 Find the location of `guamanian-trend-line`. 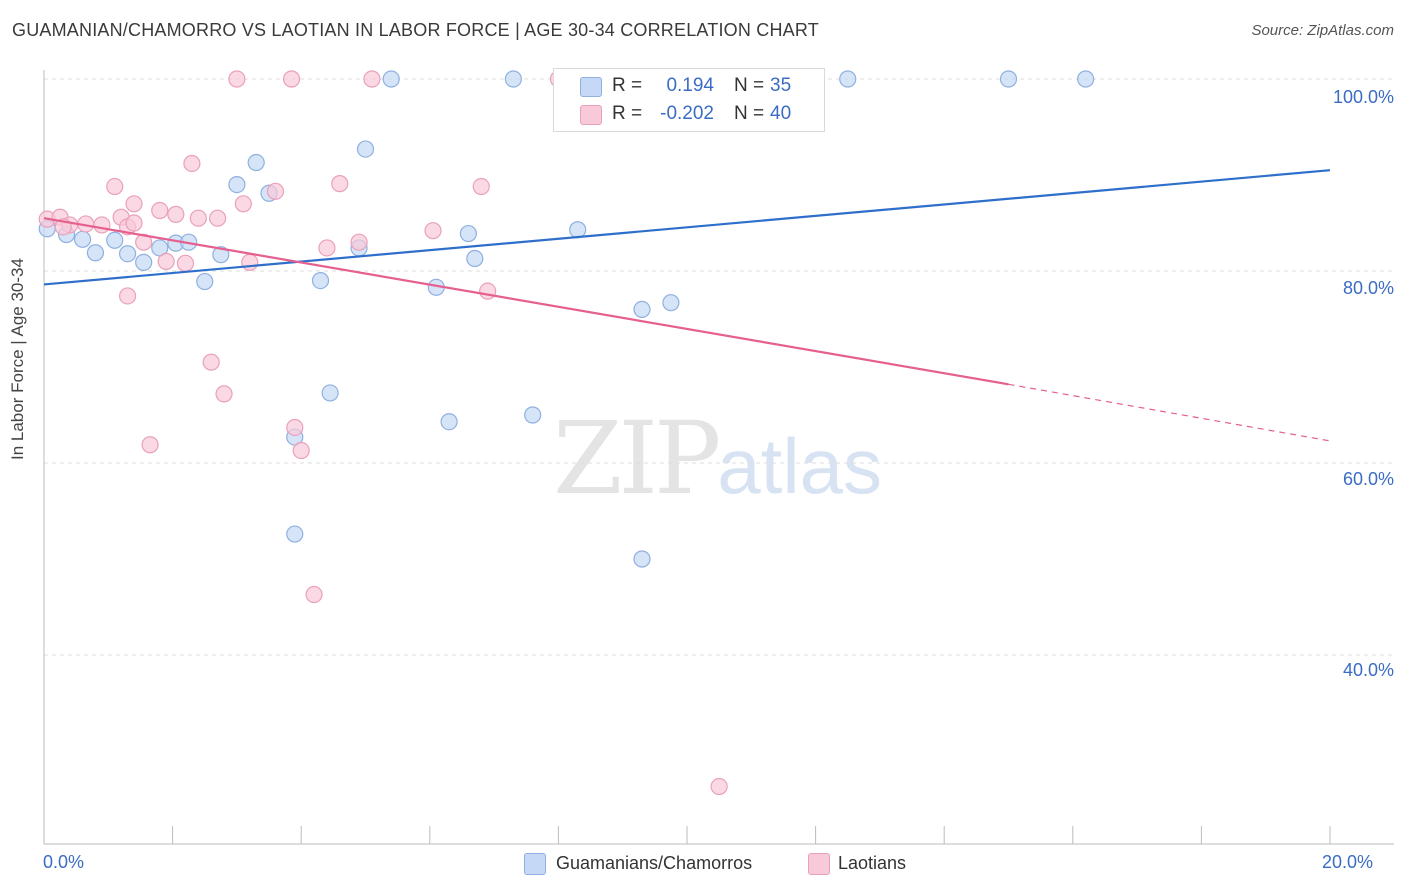

guamanian-trend-line is located at coordinates (687, 227).